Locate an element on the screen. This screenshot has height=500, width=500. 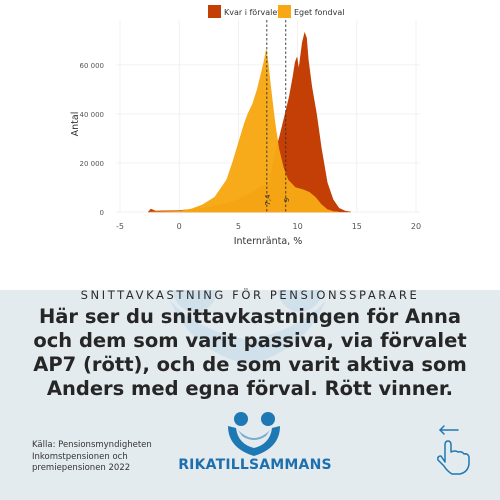
x-tick-label: -5 is located at coordinates (120, 226).